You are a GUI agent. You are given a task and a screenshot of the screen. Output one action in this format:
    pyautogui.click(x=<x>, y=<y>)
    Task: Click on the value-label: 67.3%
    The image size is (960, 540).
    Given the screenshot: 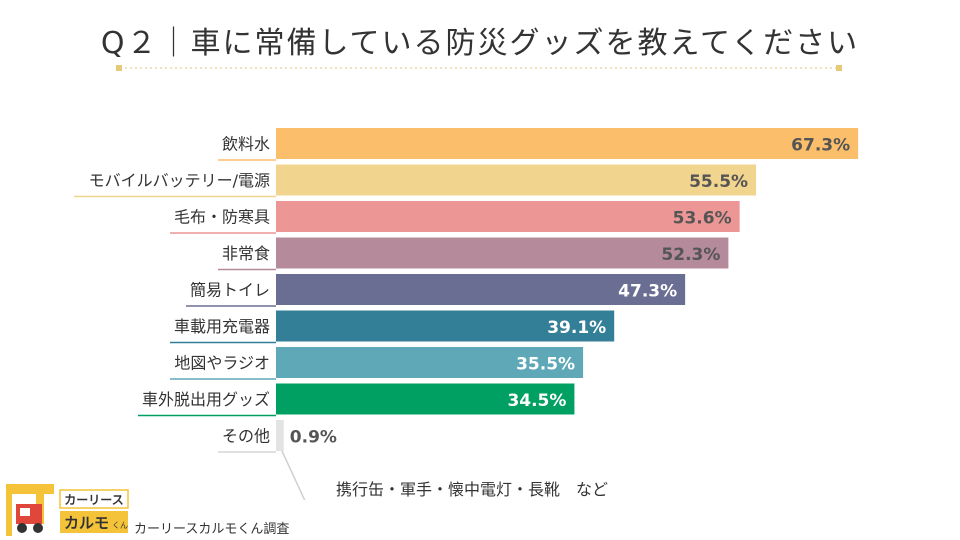 What is the action you would take?
    pyautogui.click(x=820, y=146)
    